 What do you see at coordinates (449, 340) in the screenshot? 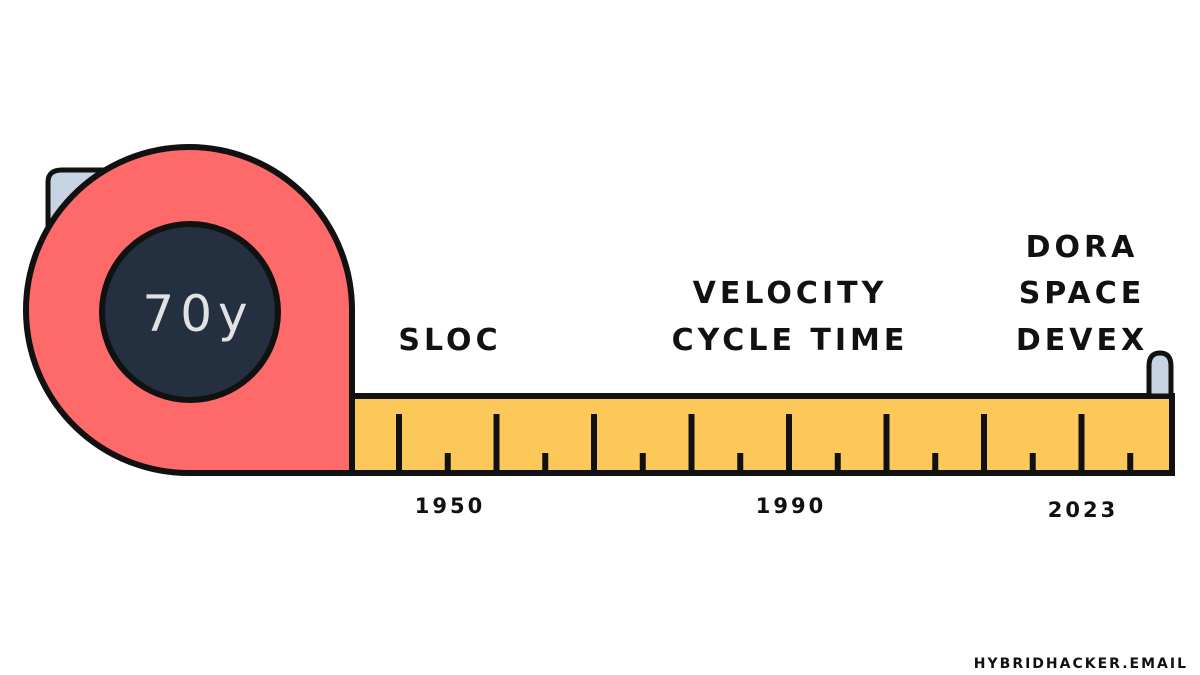
I see `era-1950-metric-line-1: SLOC` at bounding box center [449, 340].